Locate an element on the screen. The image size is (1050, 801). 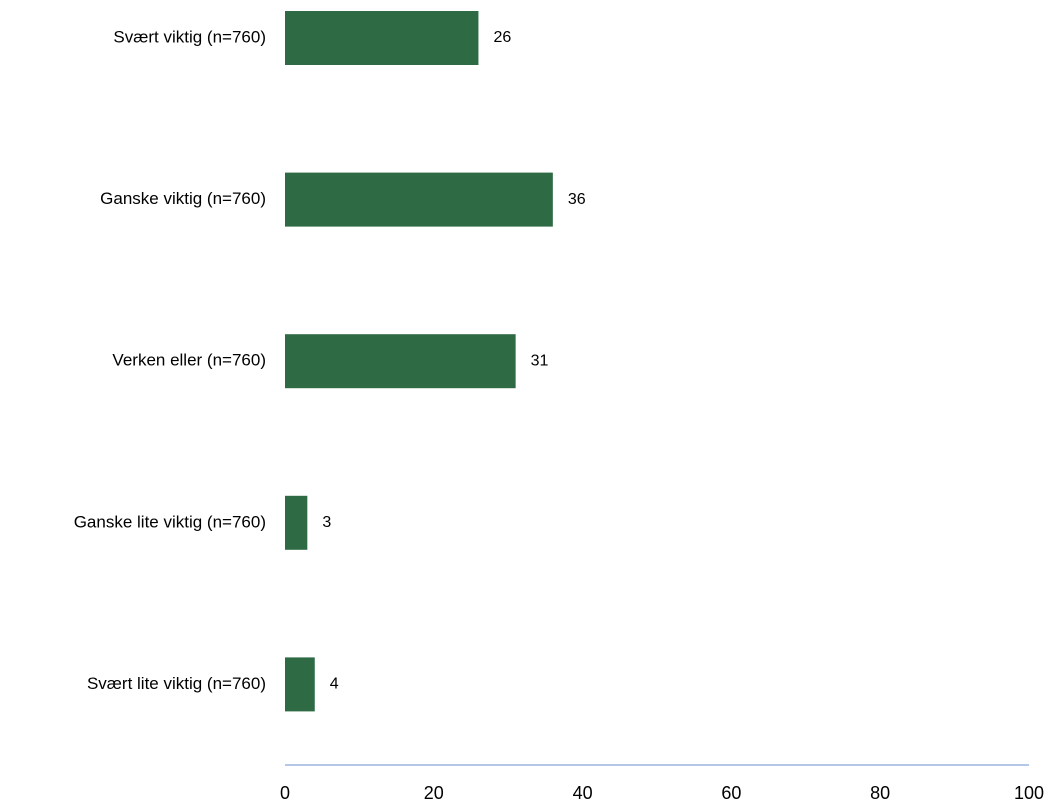
value-label: 4 is located at coordinates (334, 684).